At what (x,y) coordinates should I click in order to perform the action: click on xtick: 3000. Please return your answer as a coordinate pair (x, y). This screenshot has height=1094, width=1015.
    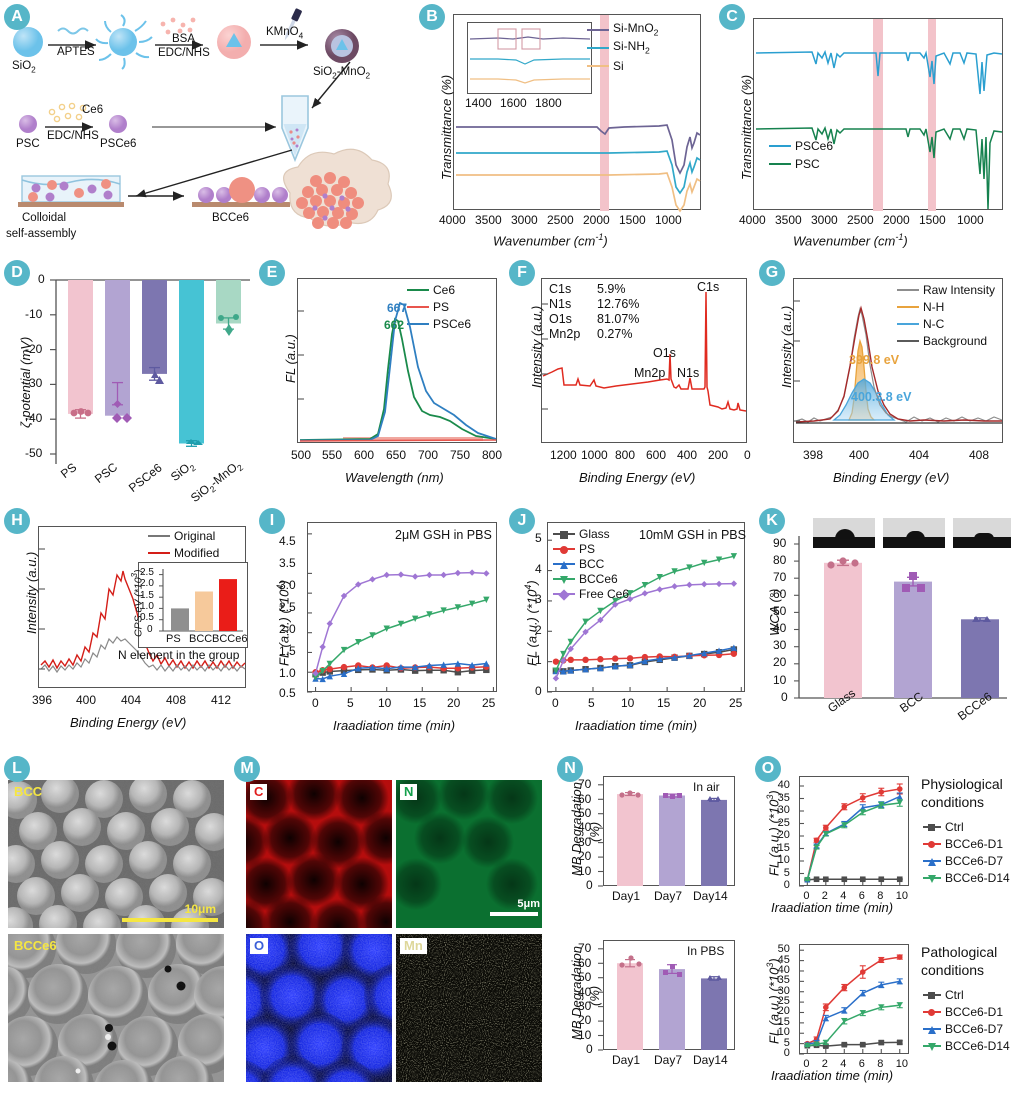
    Looking at the image, I should click on (824, 220).